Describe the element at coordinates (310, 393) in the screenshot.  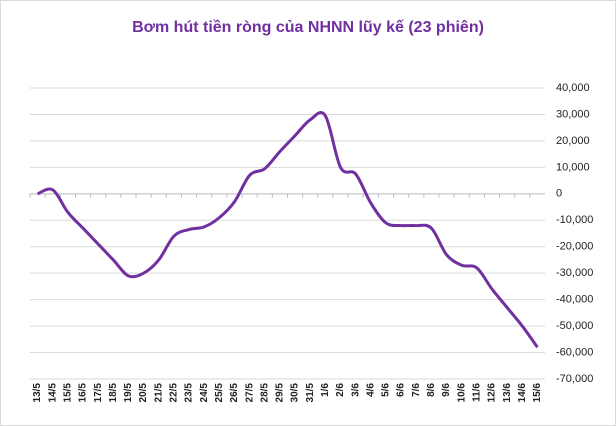
I see `x-tick-label: 31/5` at that location.